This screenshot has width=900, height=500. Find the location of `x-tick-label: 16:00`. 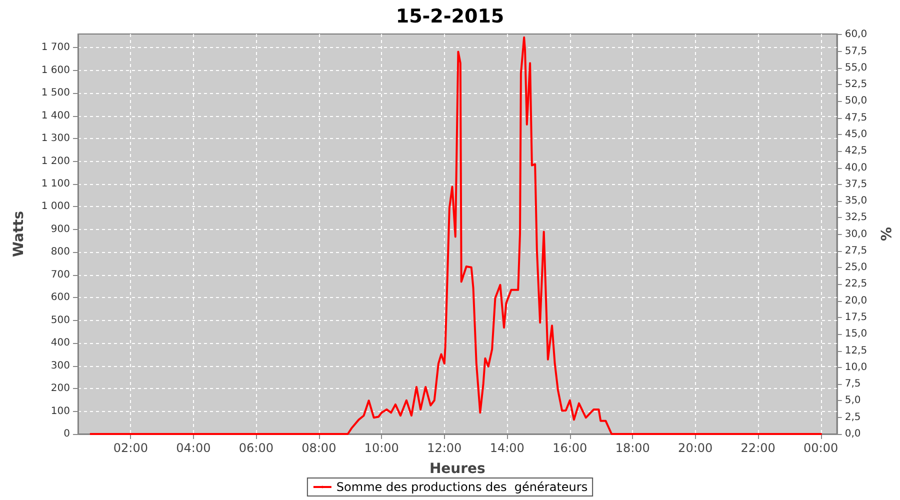

x-tick-label: 16:00 is located at coordinates (570, 448).